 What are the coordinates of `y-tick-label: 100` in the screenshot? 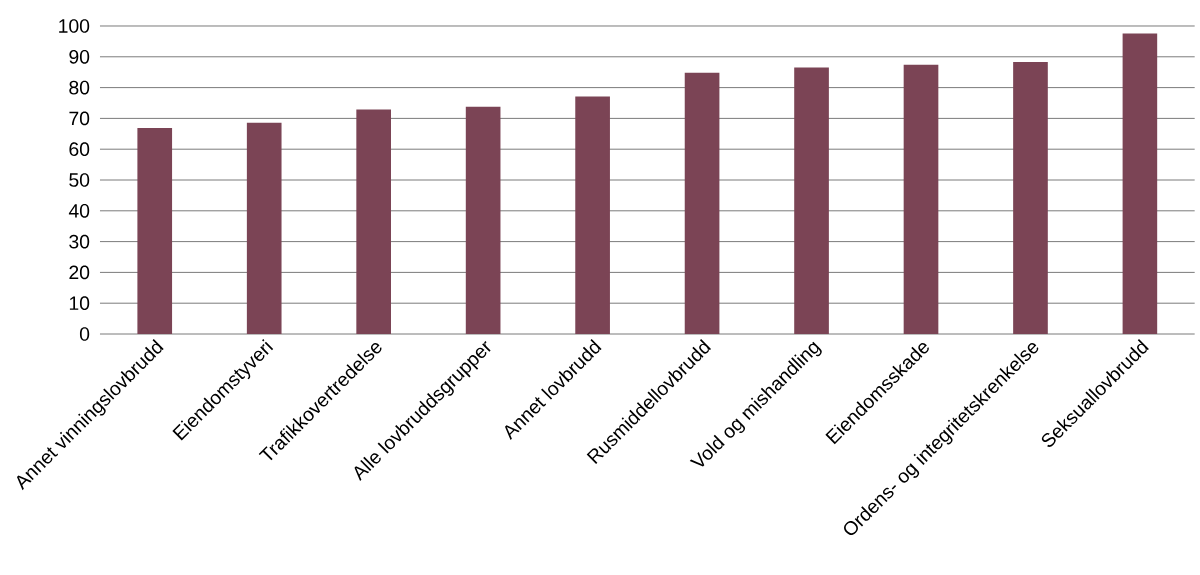 It's located at (74, 26).